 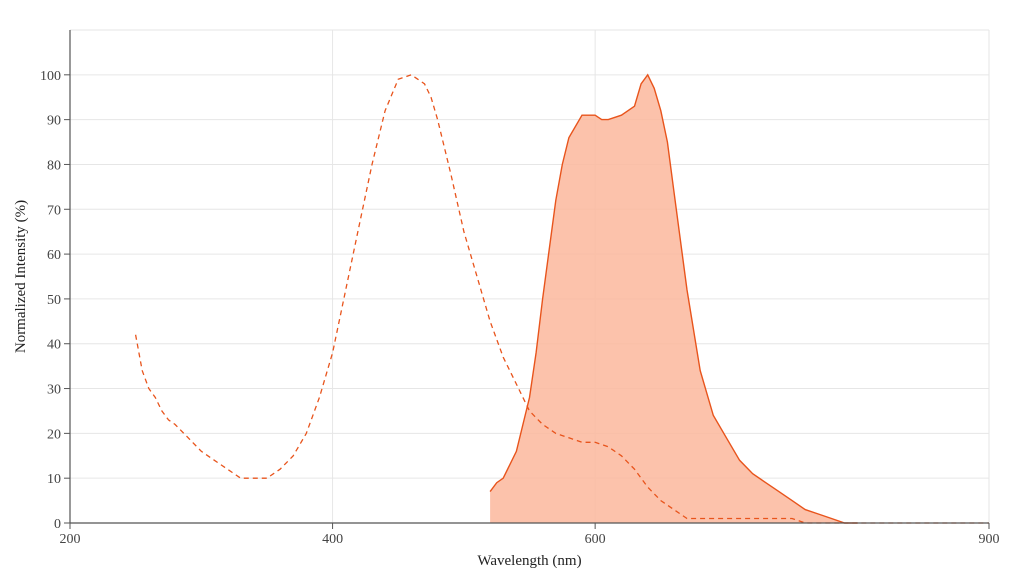 What do you see at coordinates (595, 539) in the screenshot?
I see `x-tick-label: 600` at bounding box center [595, 539].